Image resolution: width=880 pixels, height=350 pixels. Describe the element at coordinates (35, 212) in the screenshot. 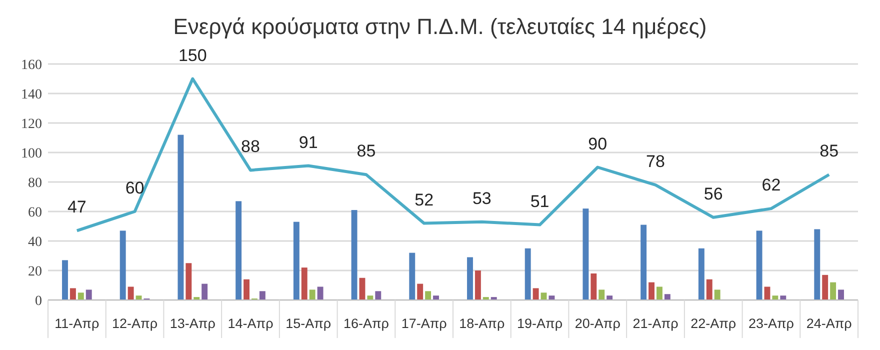

I see `y-tick-label: 60` at that location.